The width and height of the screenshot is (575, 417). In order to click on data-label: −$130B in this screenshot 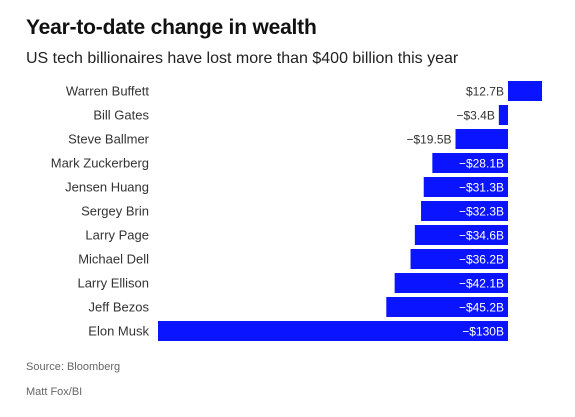, I will do `click(483, 332)`.